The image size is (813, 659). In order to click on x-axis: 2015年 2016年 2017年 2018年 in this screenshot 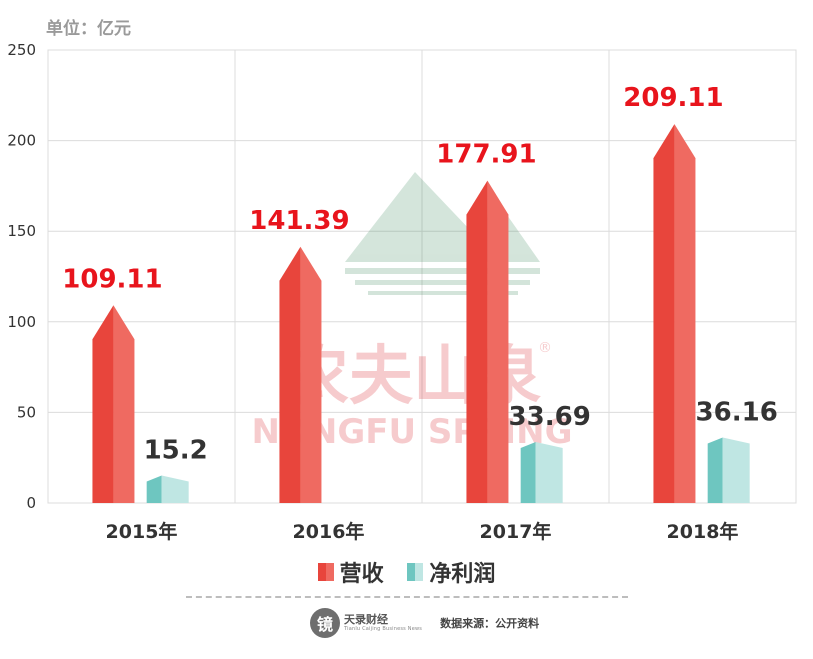, I will do `click(422, 531)`.